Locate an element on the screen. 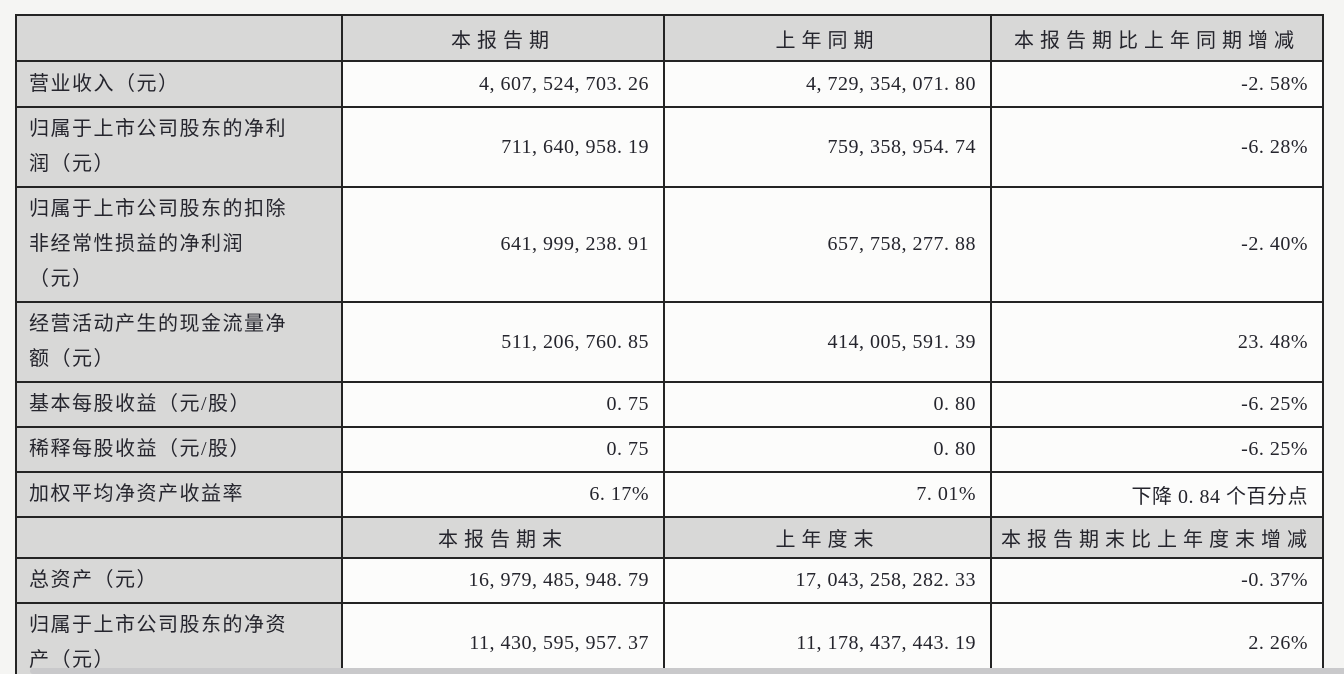  col-header-current-period: 本报告期 is located at coordinates (503, 38).